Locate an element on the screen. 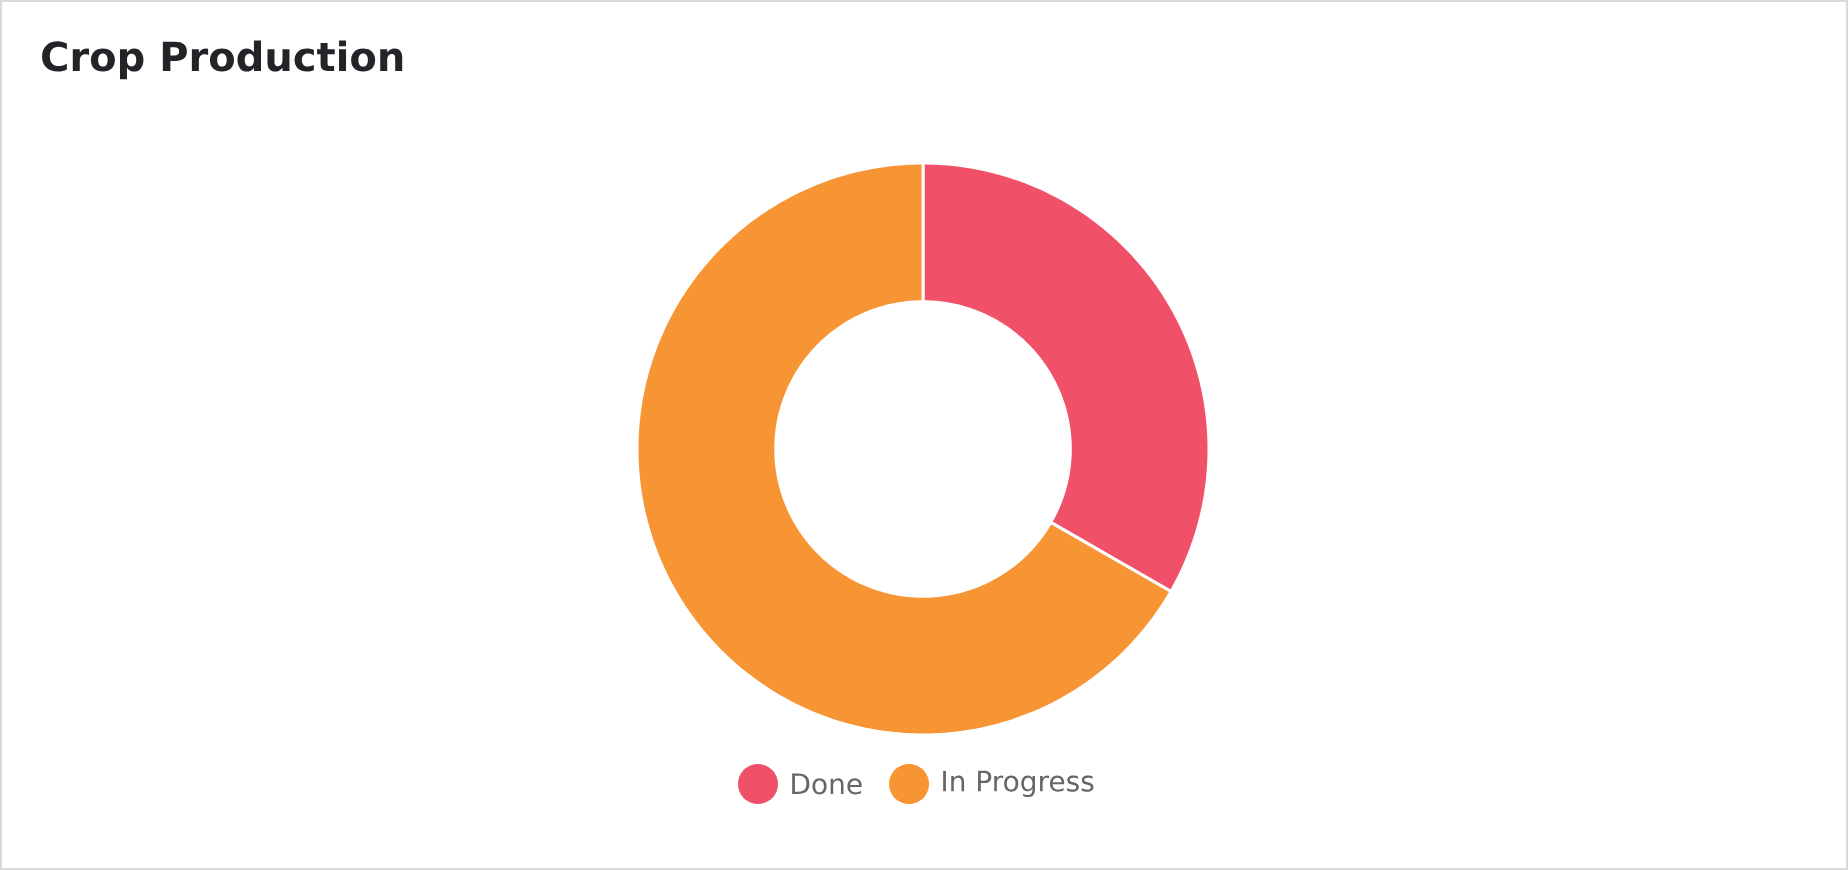 This screenshot has width=1848, height=870. legend-label: Done is located at coordinates (827, 784).